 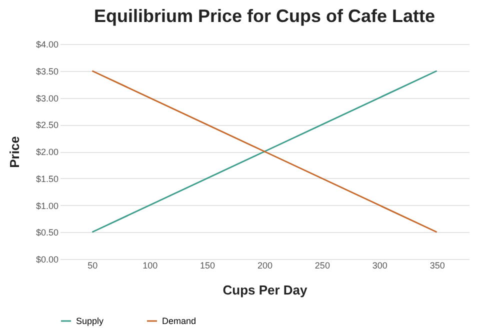 I want to click on x-tick-label: 300, so click(x=380, y=265).